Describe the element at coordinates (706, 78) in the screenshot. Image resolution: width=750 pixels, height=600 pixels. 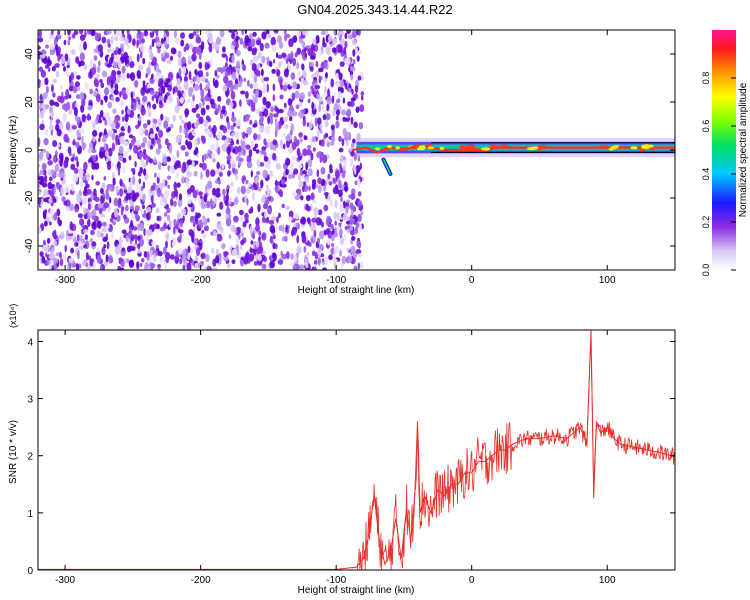
I see `colorbar-tick-label: 0.8` at that location.